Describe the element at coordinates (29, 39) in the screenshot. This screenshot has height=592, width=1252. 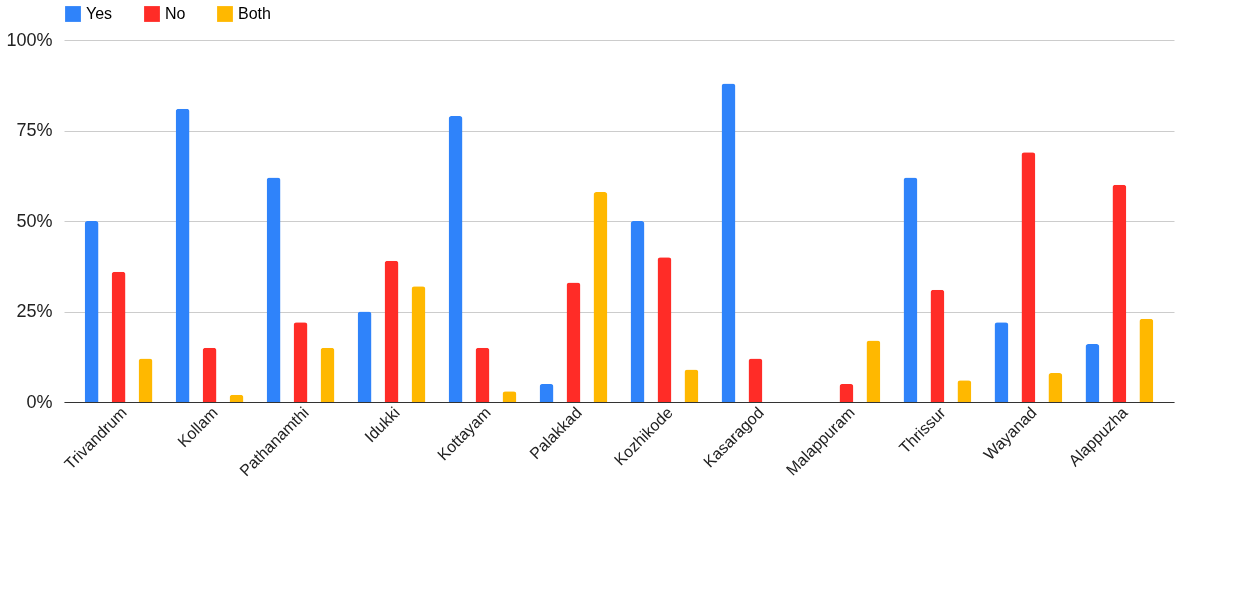
I see `y-tick-label: 100%` at that location.